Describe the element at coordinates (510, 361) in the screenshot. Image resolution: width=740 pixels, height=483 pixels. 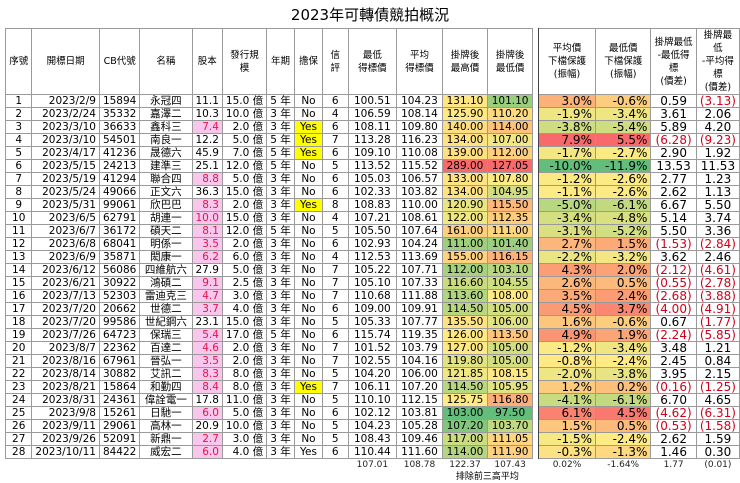
I see `cell-low-price: 105.00` at that location.